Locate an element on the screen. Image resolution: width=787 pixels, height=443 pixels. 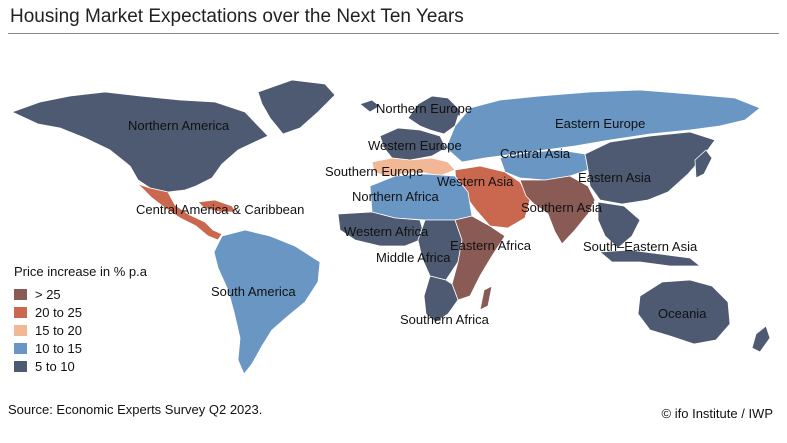
legend-item: 10 to 15 is located at coordinates (80, 348).